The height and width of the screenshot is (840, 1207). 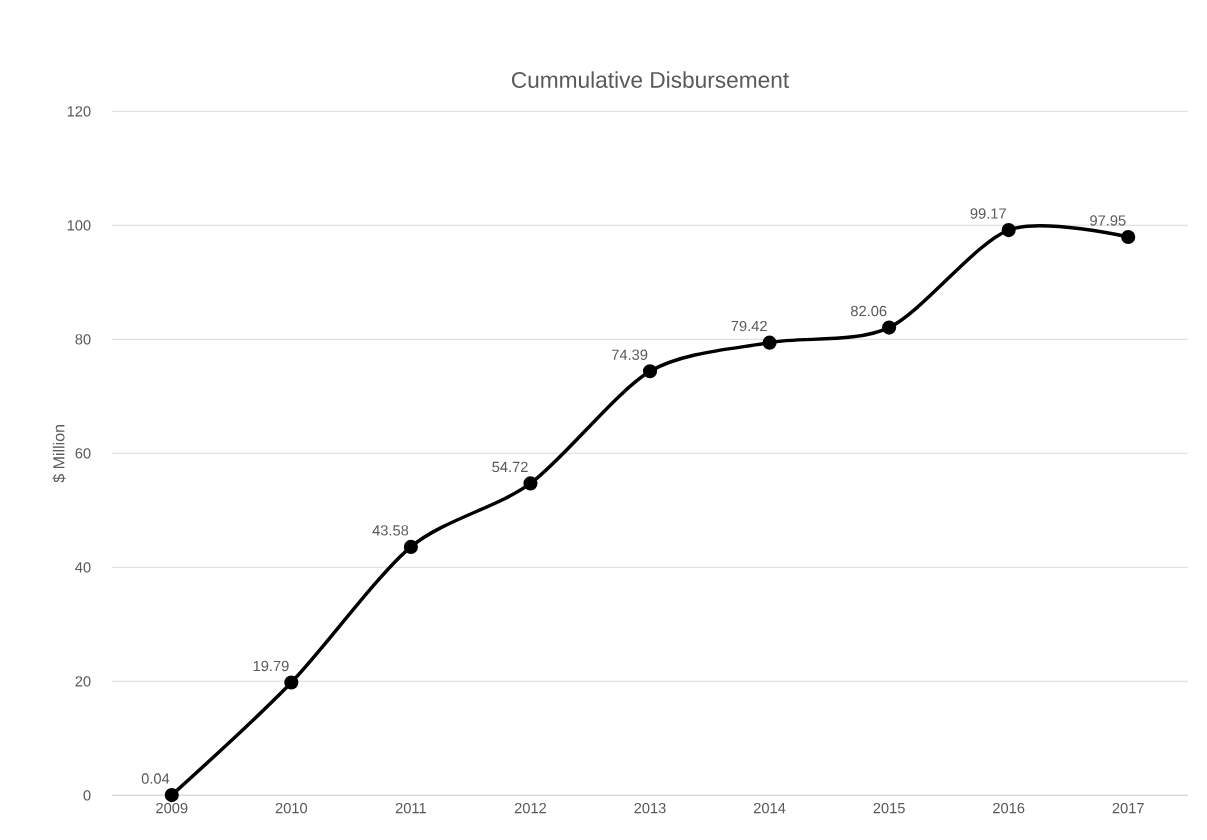 I want to click on x-tick-label: 2011, so click(x=410, y=808).